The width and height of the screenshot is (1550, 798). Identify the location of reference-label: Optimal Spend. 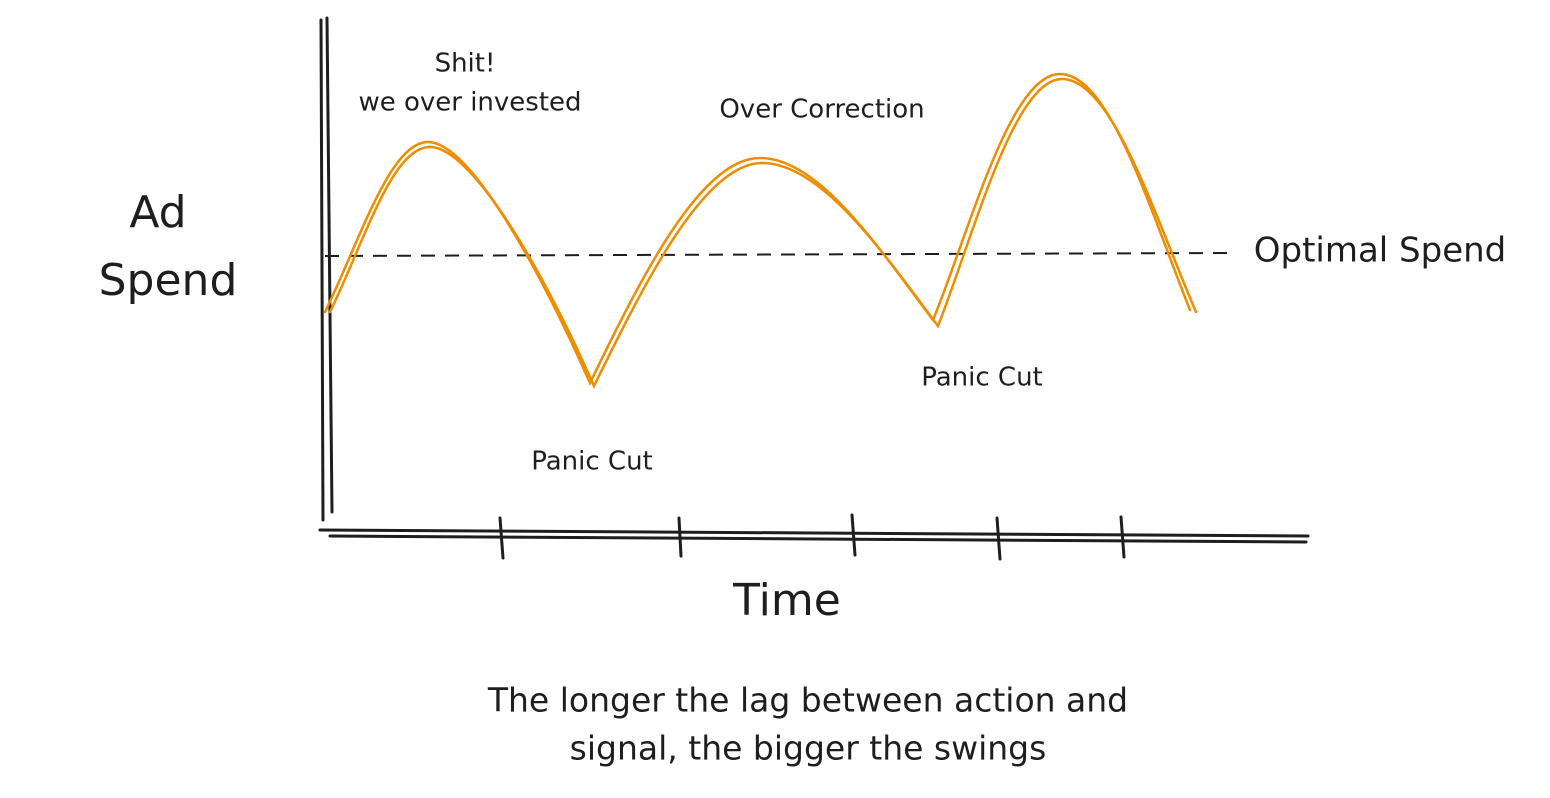
(1380, 251).